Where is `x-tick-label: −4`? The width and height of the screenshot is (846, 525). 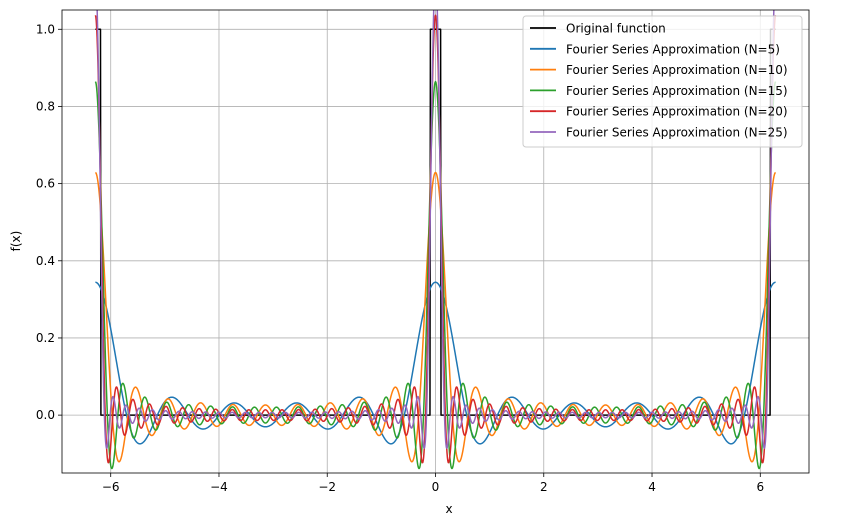
x-tick-label: −4 is located at coordinates (219, 487).